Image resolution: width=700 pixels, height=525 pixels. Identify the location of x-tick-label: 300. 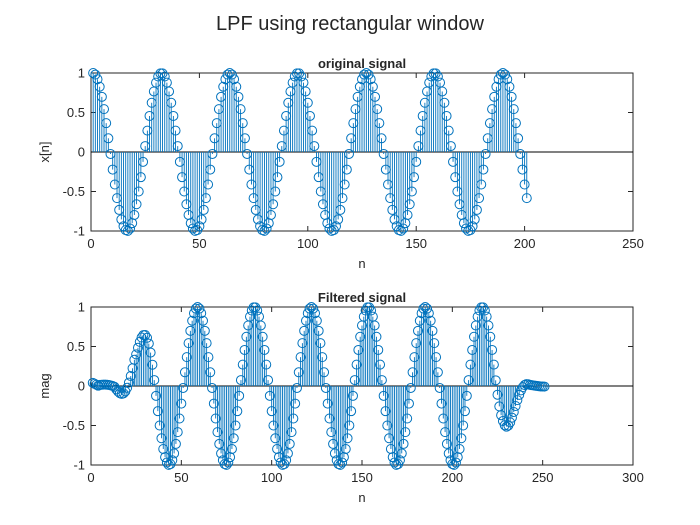
(633, 477).